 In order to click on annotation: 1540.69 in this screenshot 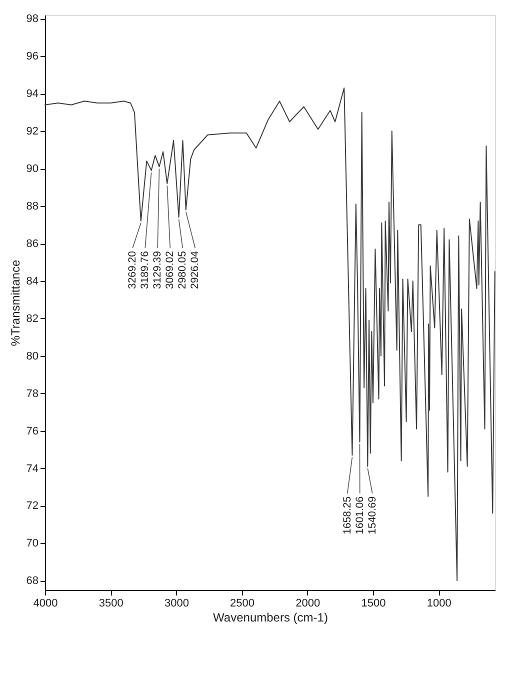, I will do `click(372, 515)`.